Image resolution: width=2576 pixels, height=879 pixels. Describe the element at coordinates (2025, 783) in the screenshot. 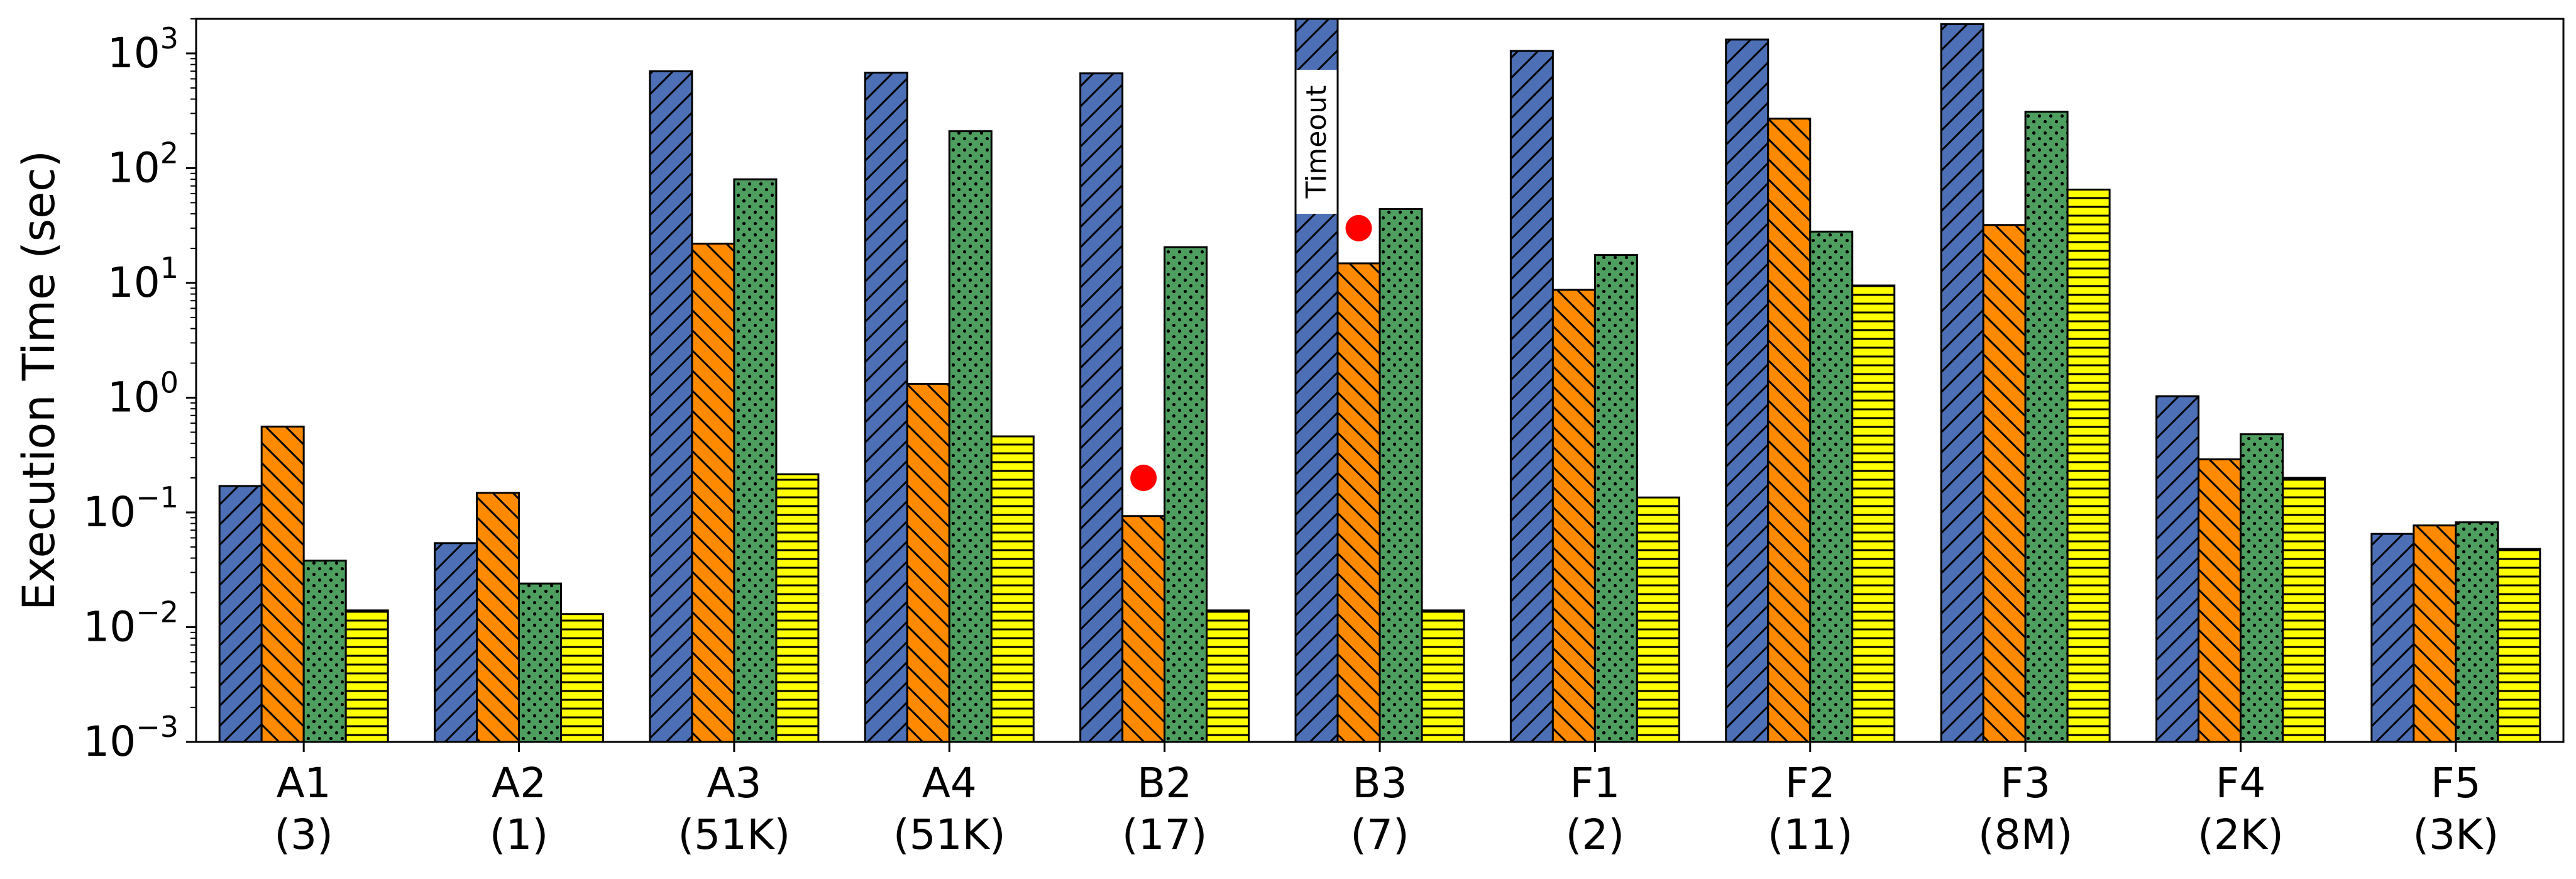

I see `category-label: F3` at that location.